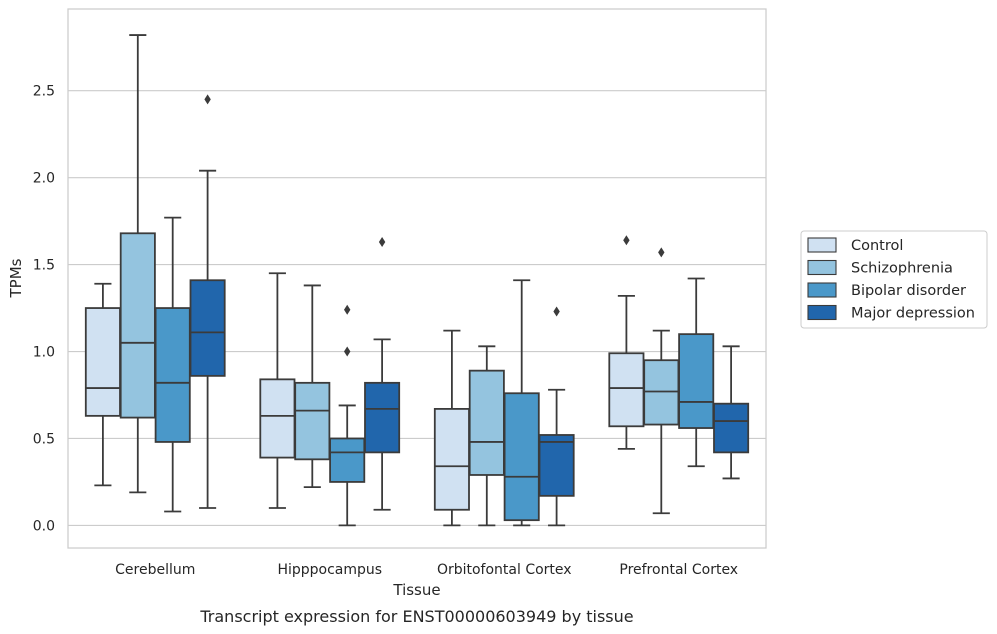  Describe the element at coordinates (44, 309) in the screenshot. I see `y-tick-labels: 0.0 0.5 1.0 1.5 2.0 2.5` at that location.